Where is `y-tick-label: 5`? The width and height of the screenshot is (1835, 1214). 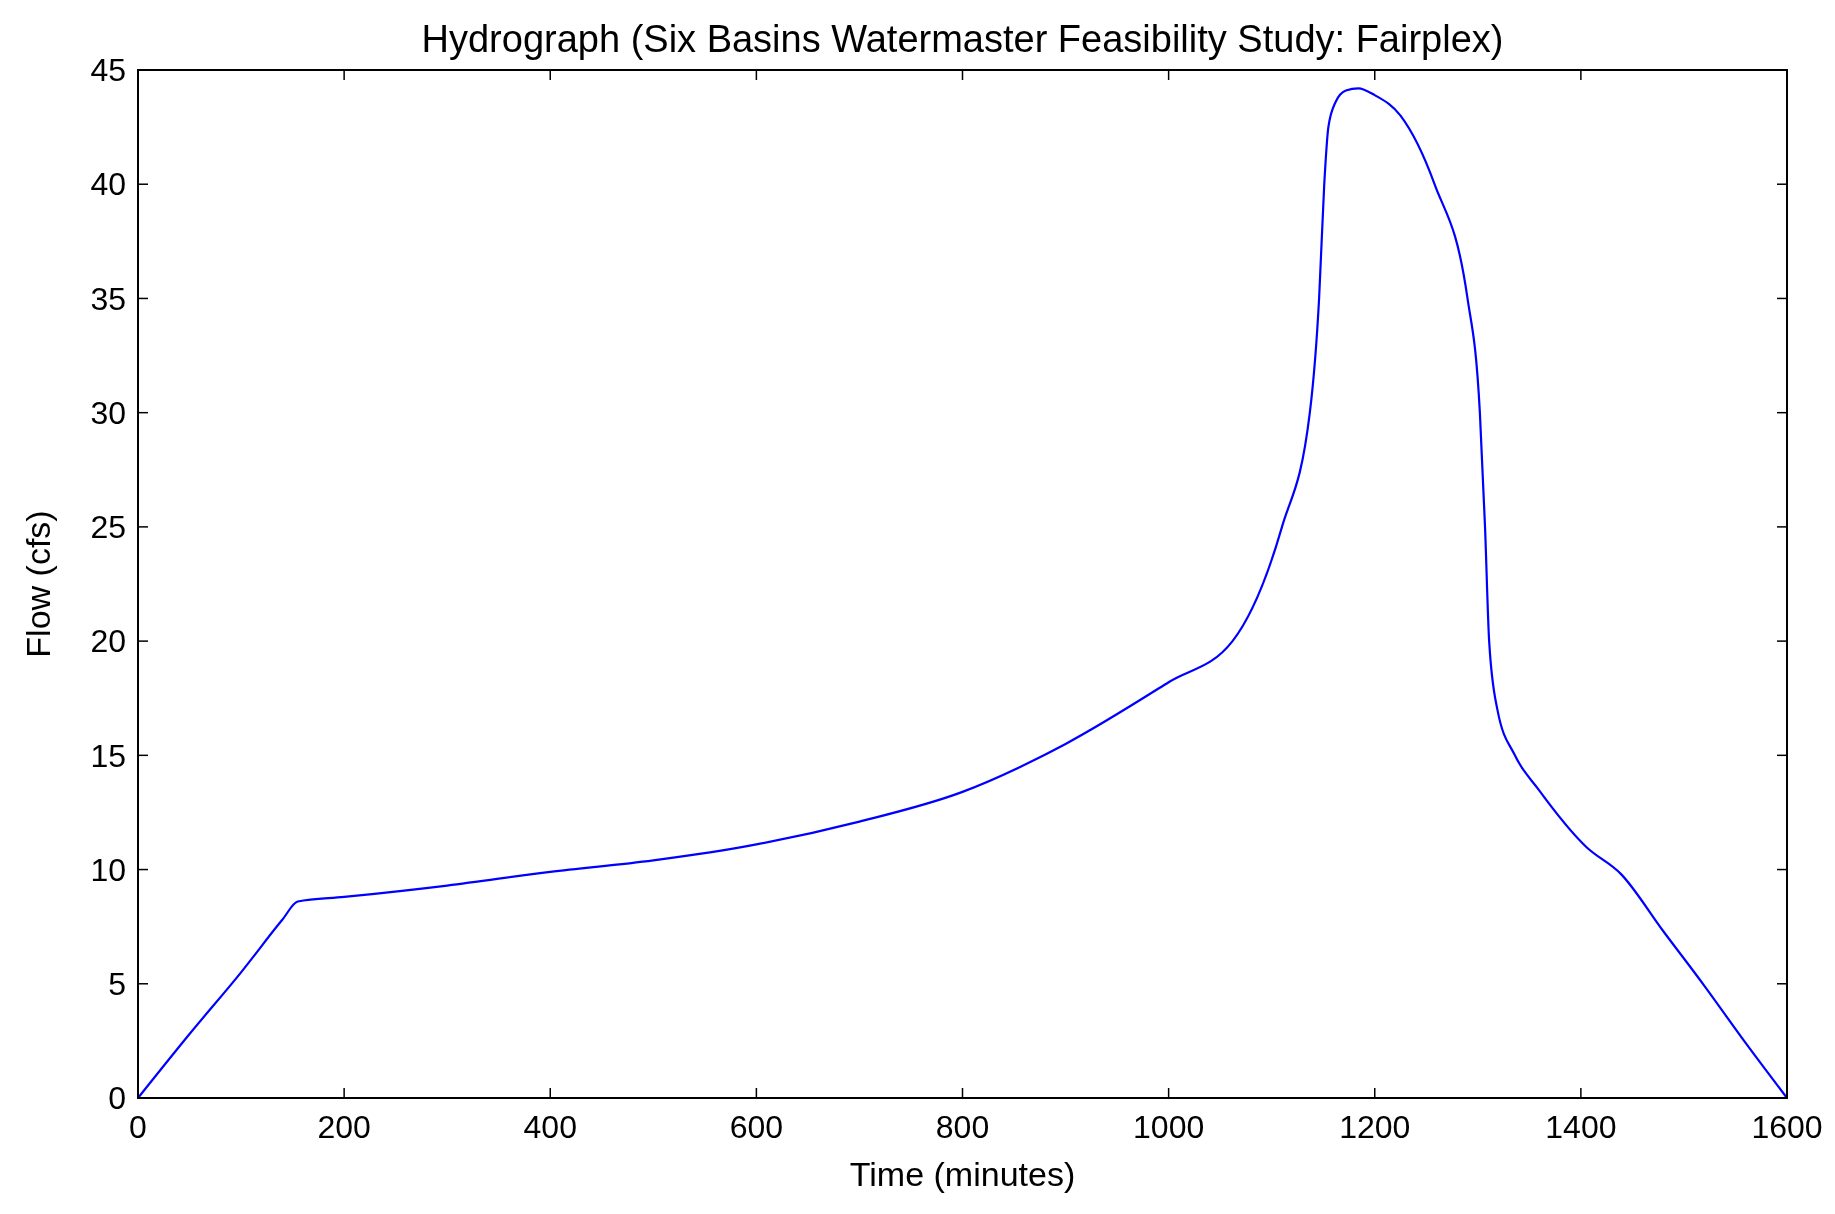 y-tick-label: 5 is located at coordinates (117, 983).